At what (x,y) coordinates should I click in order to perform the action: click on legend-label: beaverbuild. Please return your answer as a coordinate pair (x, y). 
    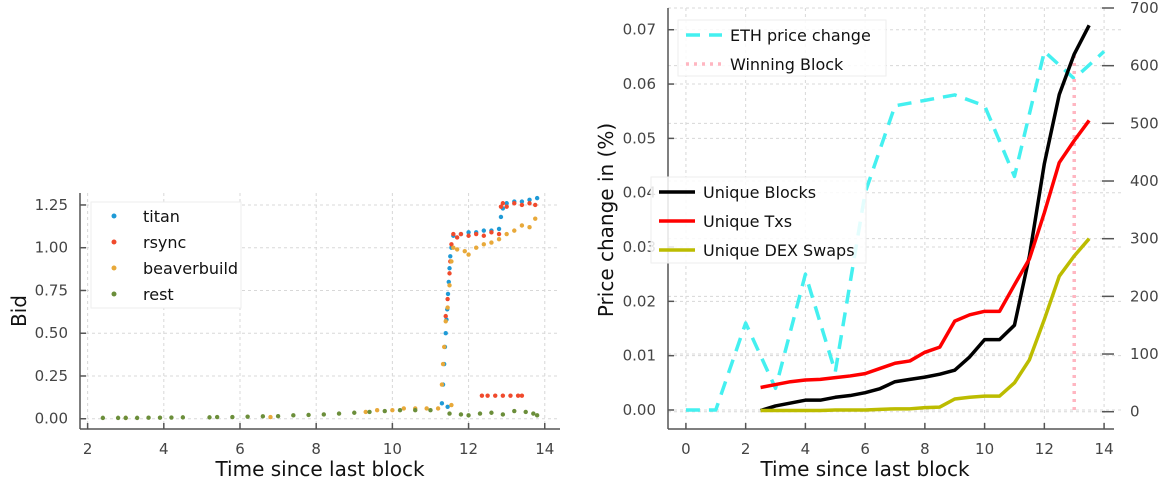
    Looking at the image, I should click on (190, 268).